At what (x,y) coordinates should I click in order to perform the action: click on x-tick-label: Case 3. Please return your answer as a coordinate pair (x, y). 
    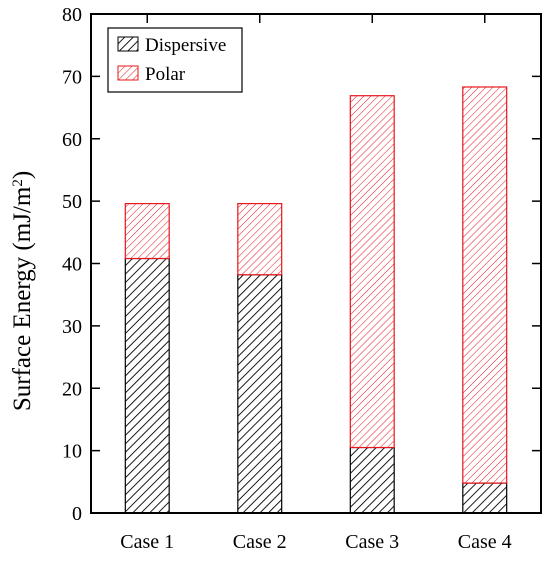
    Looking at the image, I should click on (372, 542).